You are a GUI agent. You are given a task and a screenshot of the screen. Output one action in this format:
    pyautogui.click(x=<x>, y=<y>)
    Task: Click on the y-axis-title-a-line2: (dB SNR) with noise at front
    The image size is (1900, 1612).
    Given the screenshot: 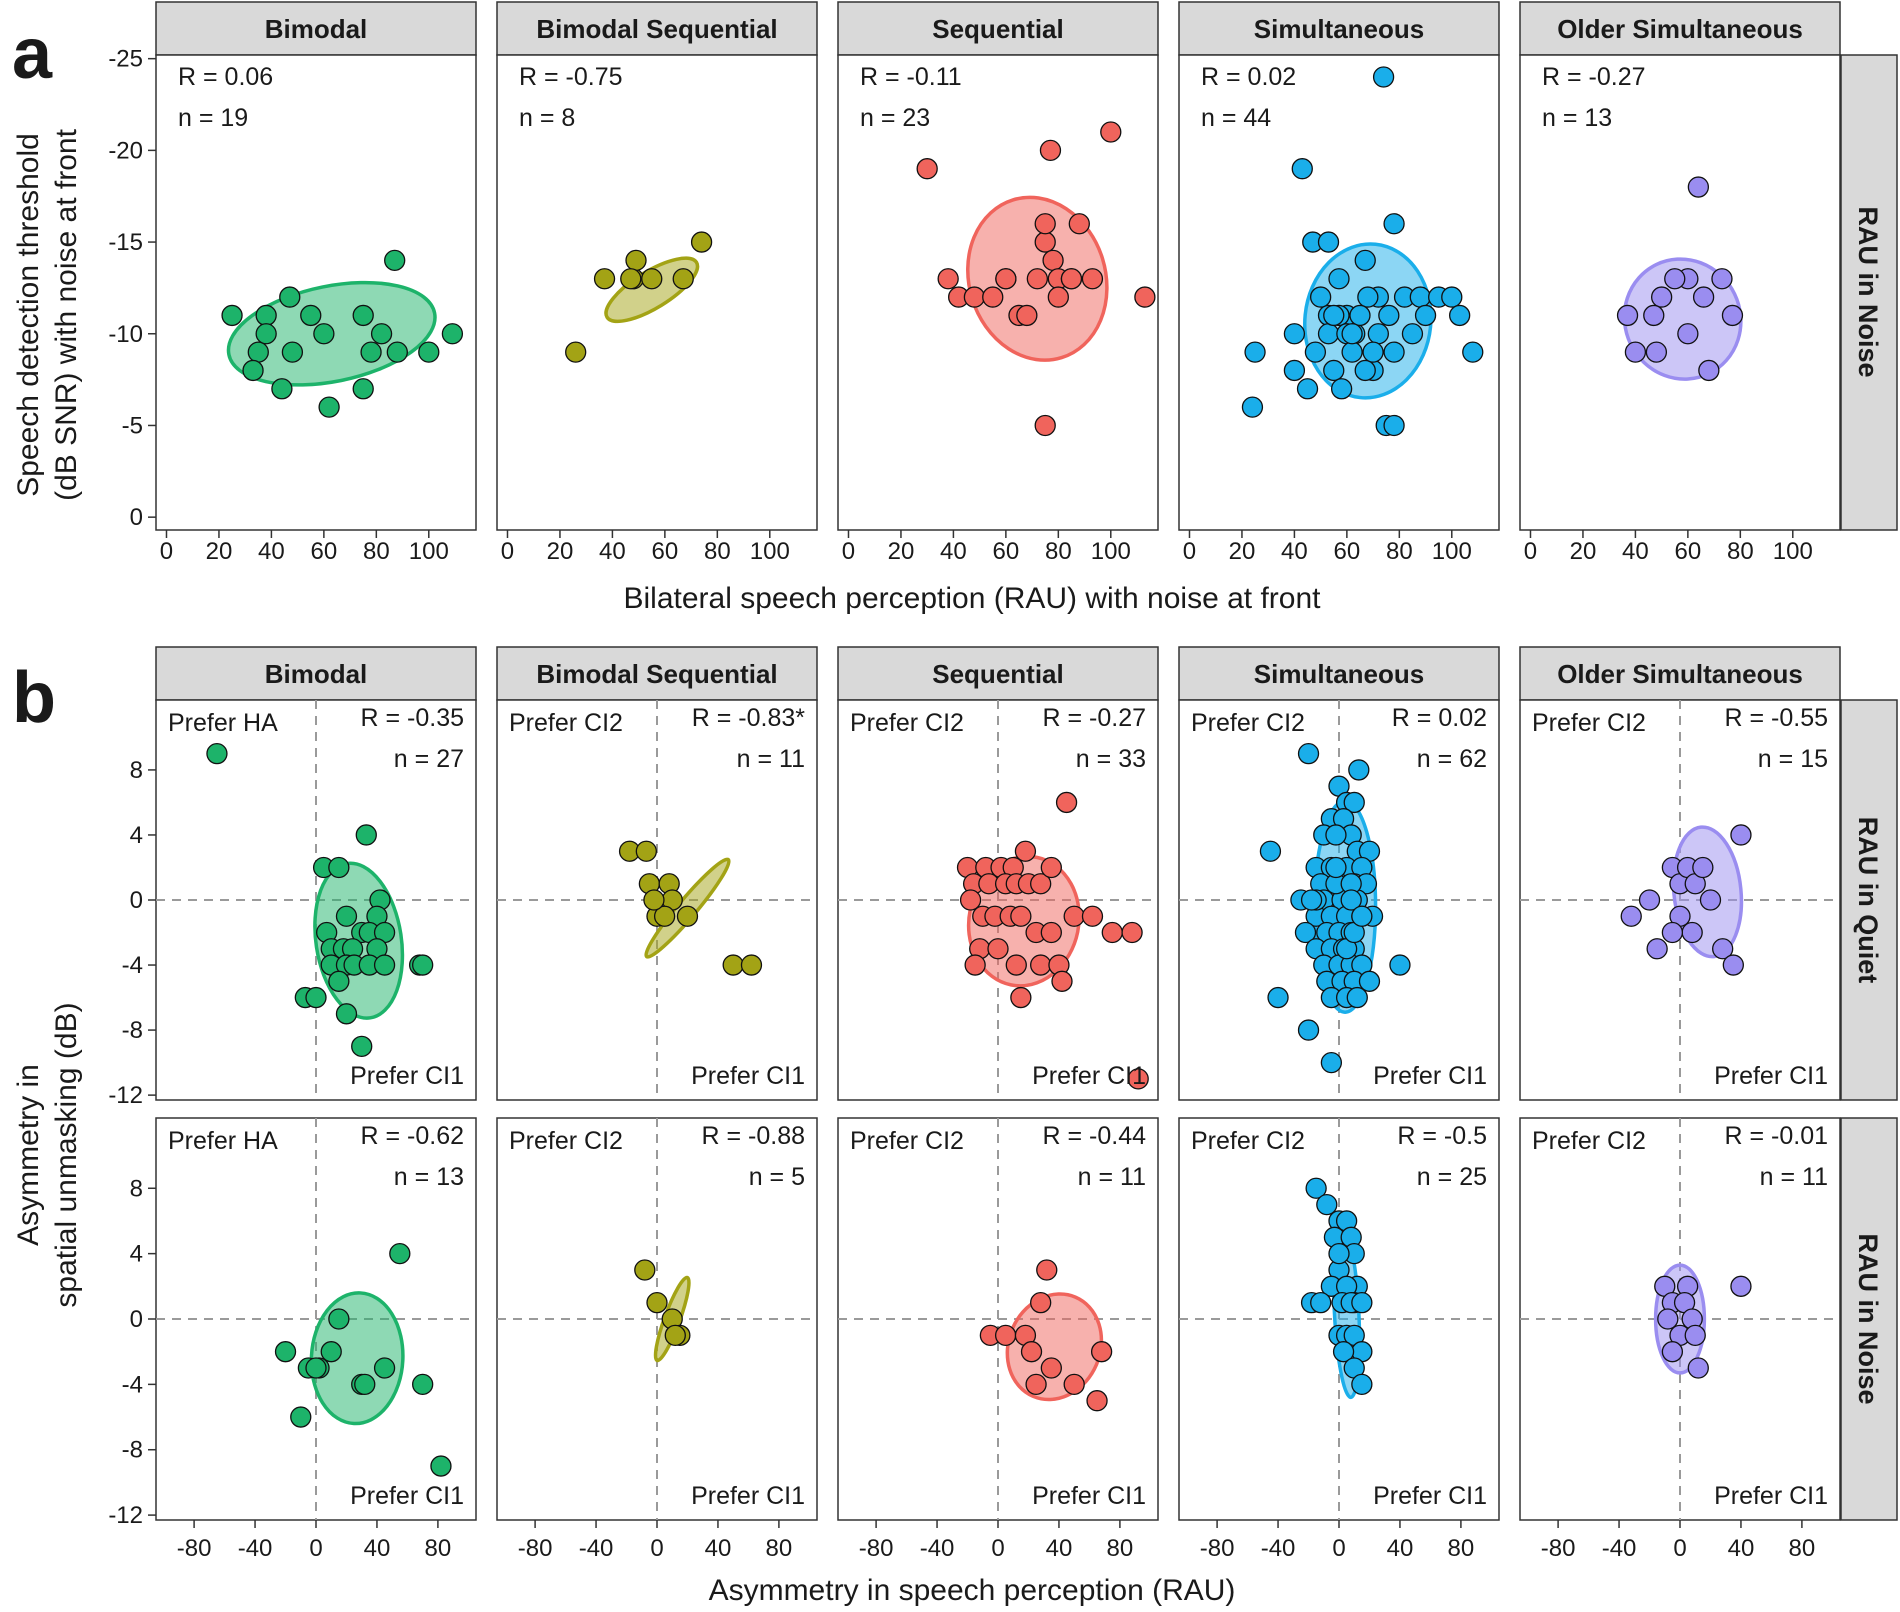 What is the action you would take?
    pyautogui.click(x=66, y=314)
    